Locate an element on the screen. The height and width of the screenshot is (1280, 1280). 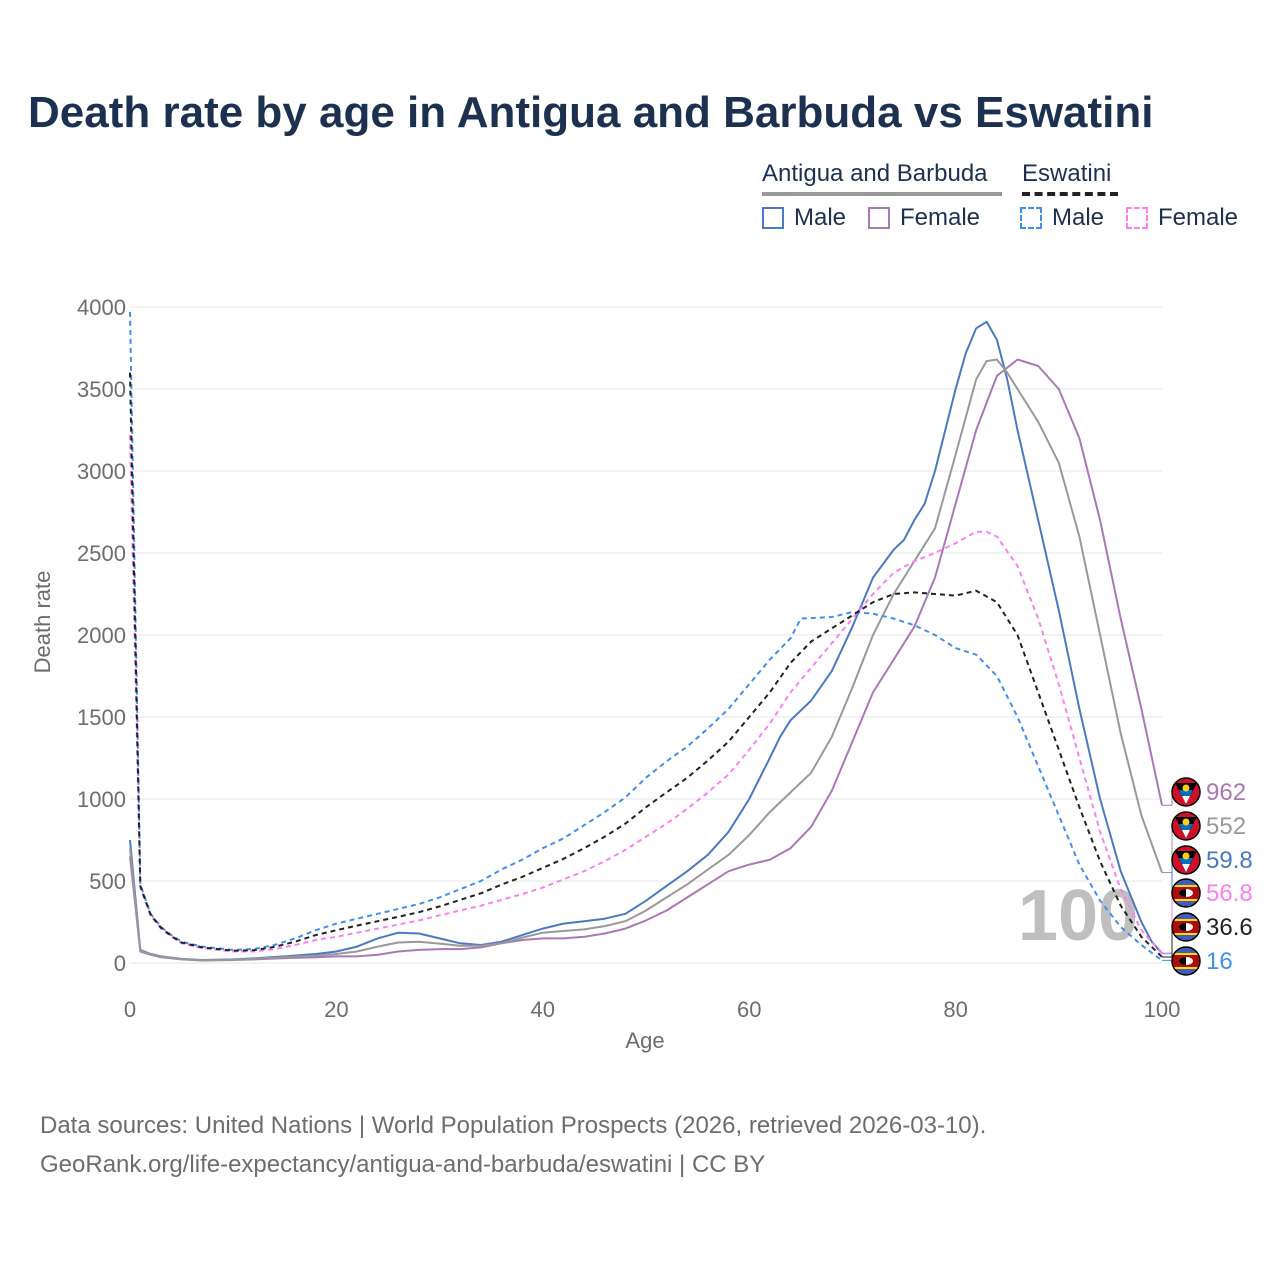
x-axis-label: Age is located at coordinates (644, 1040).